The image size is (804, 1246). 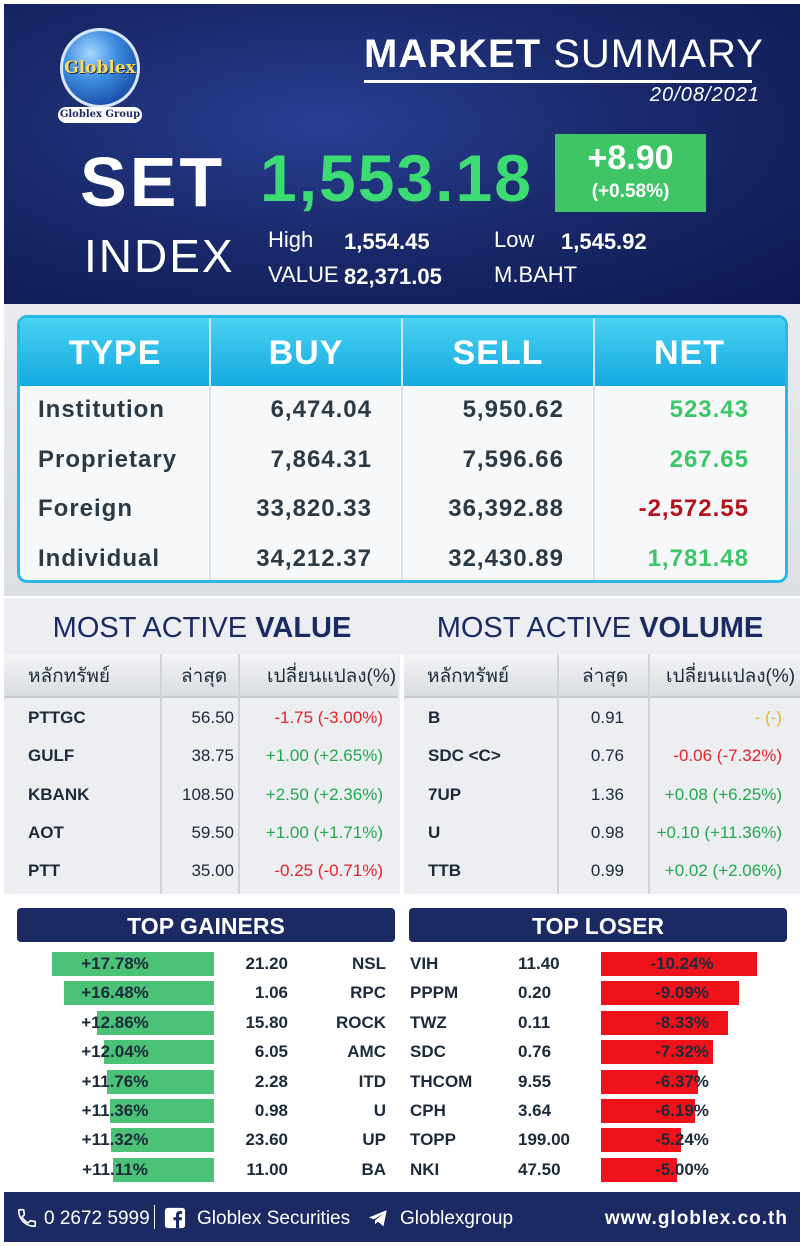 What do you see at coordinates (607, 870) in the screenshot?
I see `last-price: 0.99` at bounding box center [607, 870].